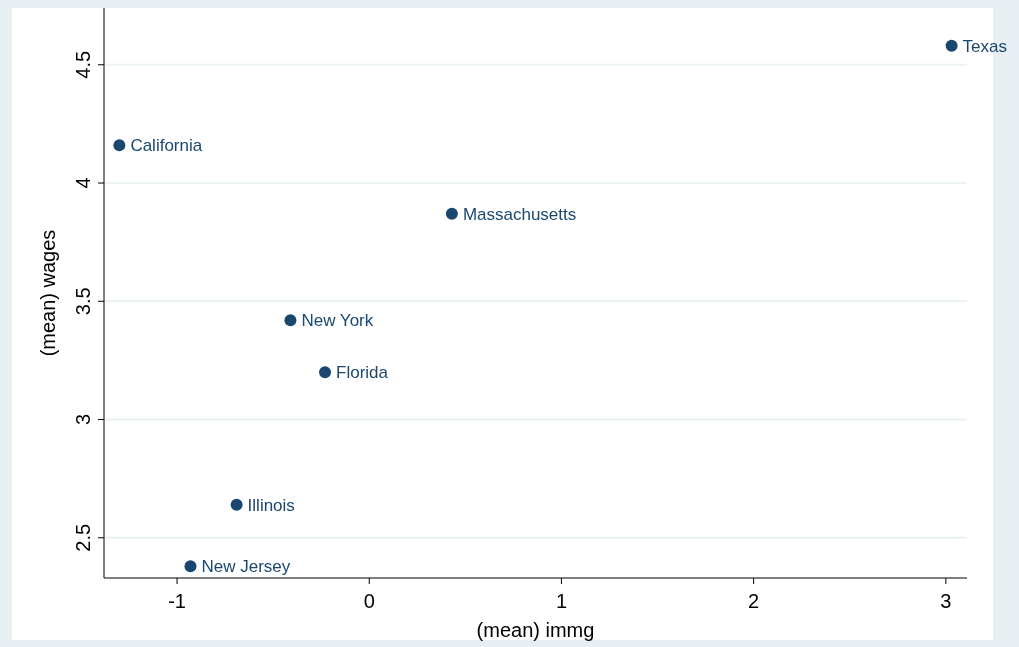  What do you see at coordinates (83, 64) in the screenshot?
I see `y-tick-label: 4.5` at bounding box center [83, 64].